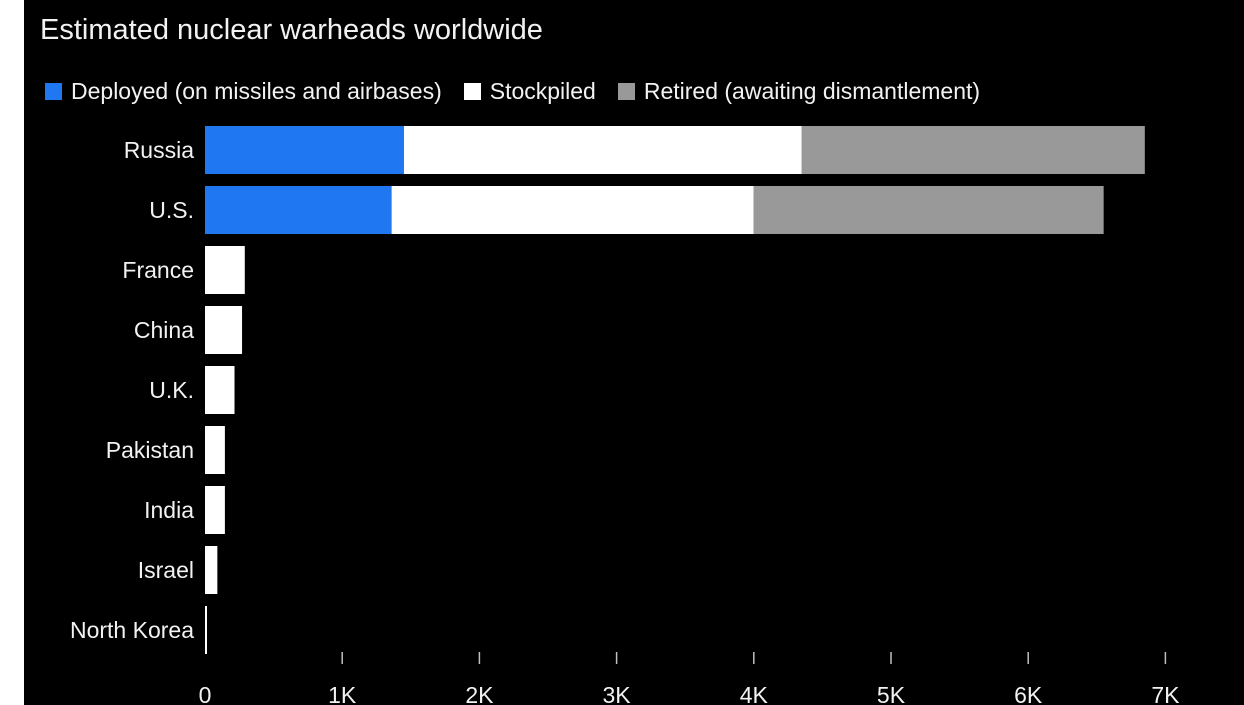  What do you see at coordinates (215, 450) in the screenshot?
I see `bar-pakistan-stockpiled` at bounding box center [215, 450].